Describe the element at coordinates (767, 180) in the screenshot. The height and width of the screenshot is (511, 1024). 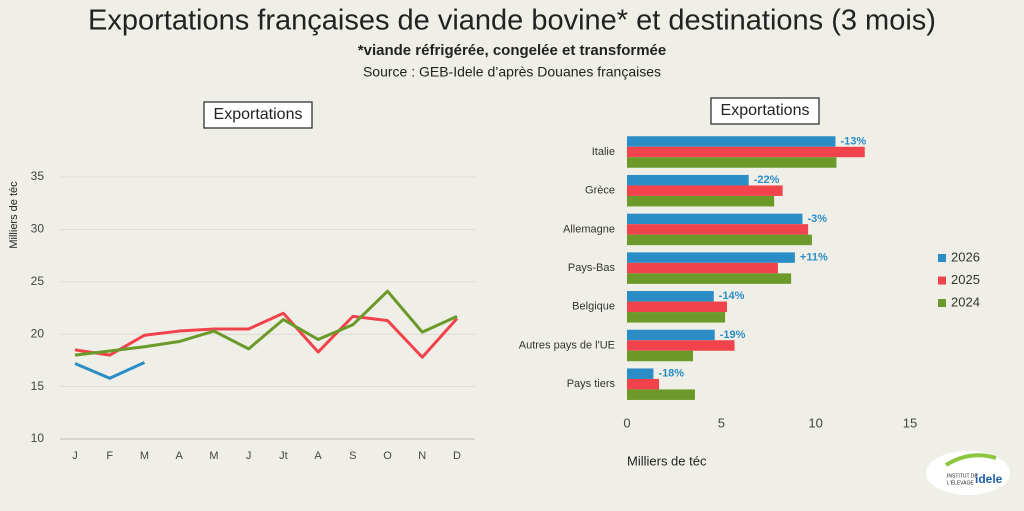
I see `change-label: -22%` at that location.